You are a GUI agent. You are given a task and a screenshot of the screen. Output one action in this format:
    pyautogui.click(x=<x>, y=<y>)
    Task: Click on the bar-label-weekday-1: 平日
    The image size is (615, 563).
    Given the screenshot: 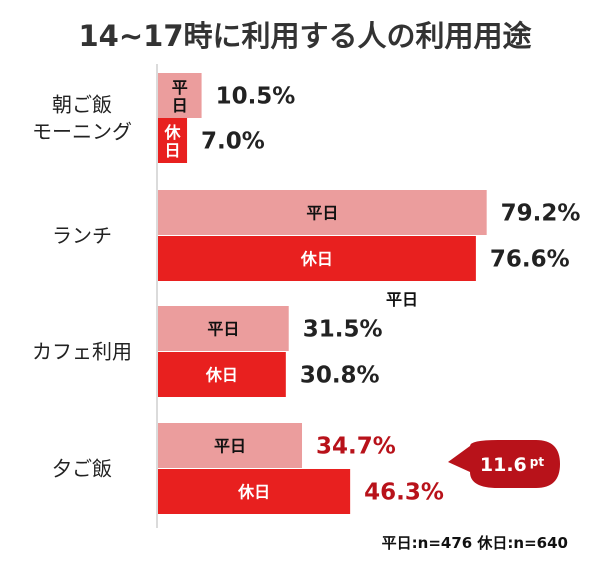 What is the action you would take?
    pyautogui.click(x=322, y=213)
    